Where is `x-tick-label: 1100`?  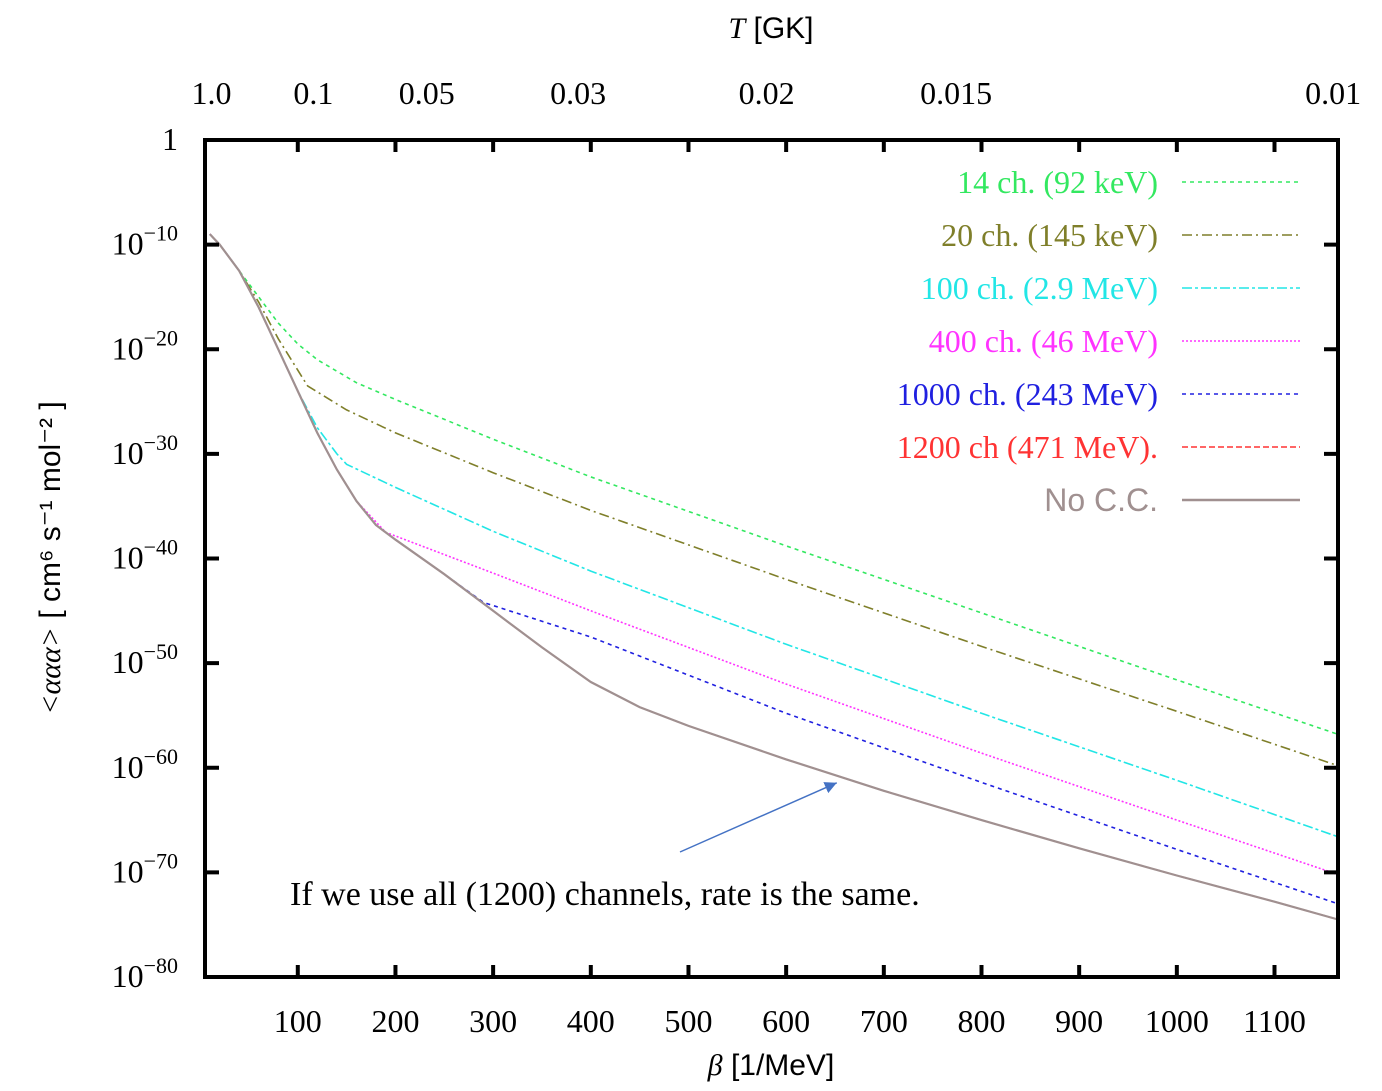
x-tick-label: 1100 is located at coordinates (1274, 1021).